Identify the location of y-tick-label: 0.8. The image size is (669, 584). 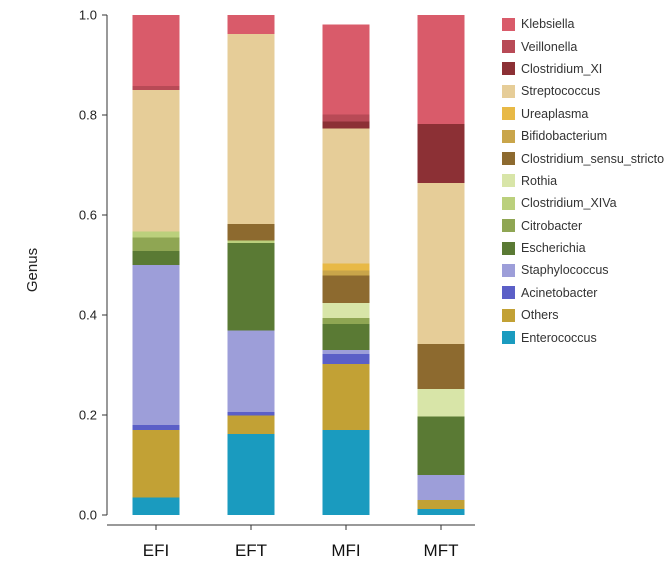
(88, 115).